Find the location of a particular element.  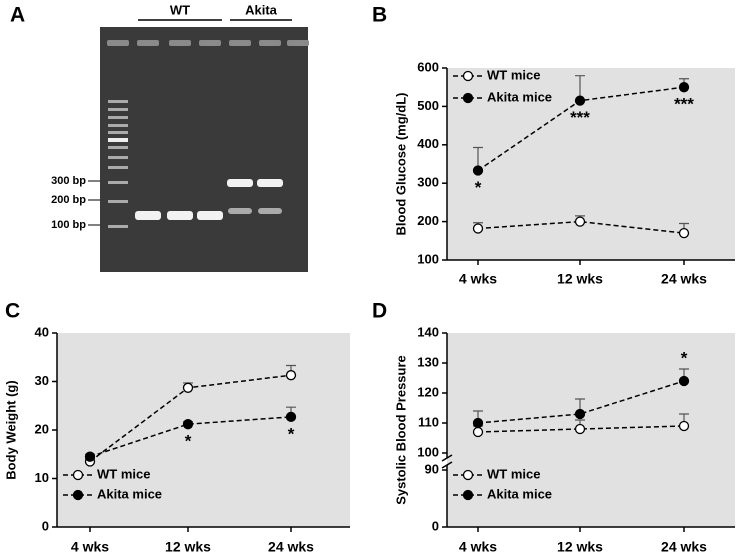

marker-label: 300 bp is located at coordinates (68, 181).